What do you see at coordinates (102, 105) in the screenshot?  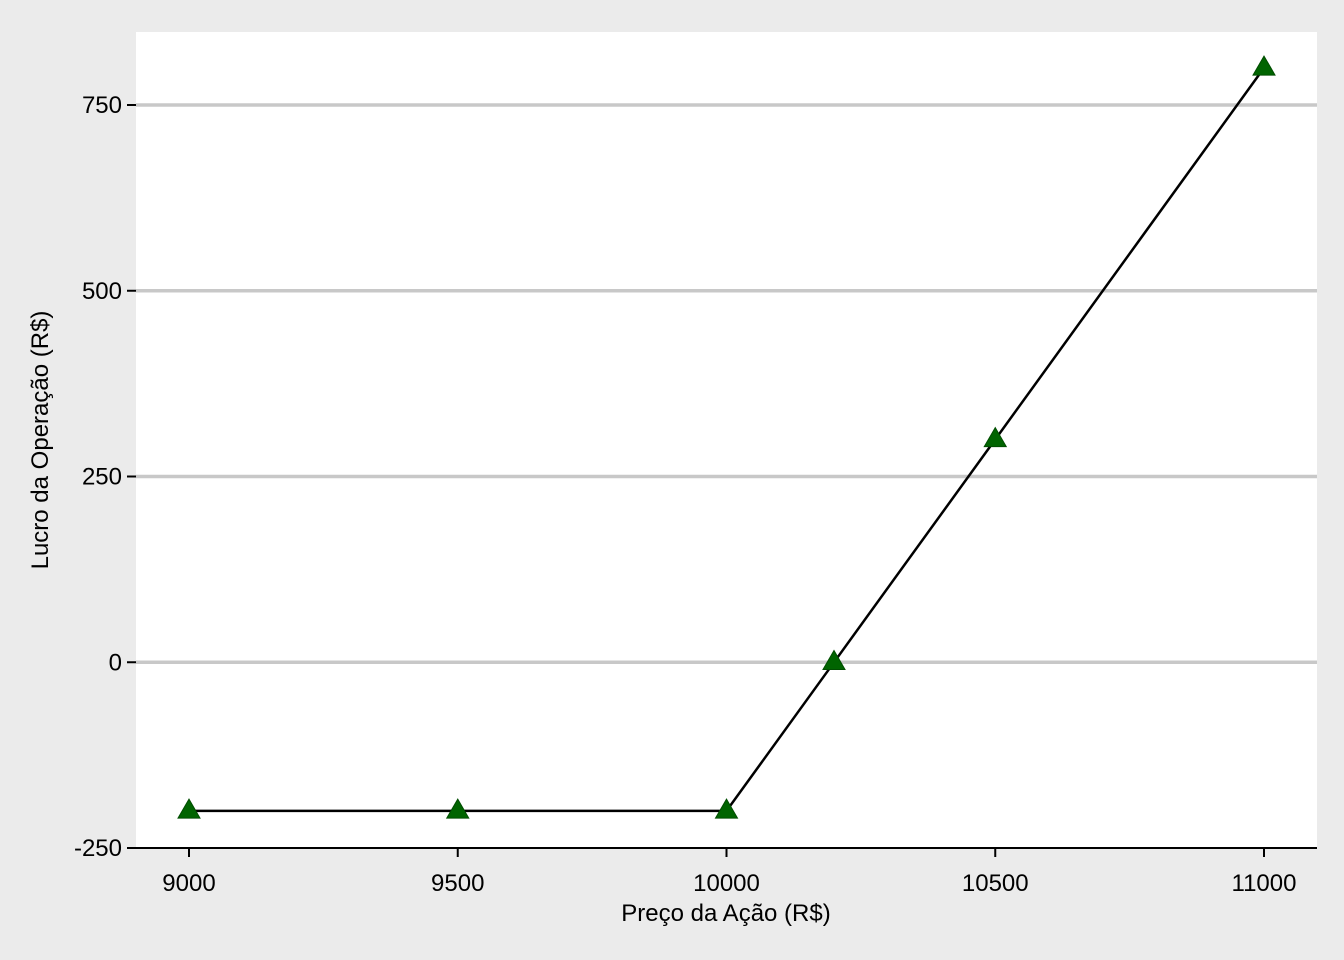 I see `y-tick-label: 750` at bounding box center [102, 105].